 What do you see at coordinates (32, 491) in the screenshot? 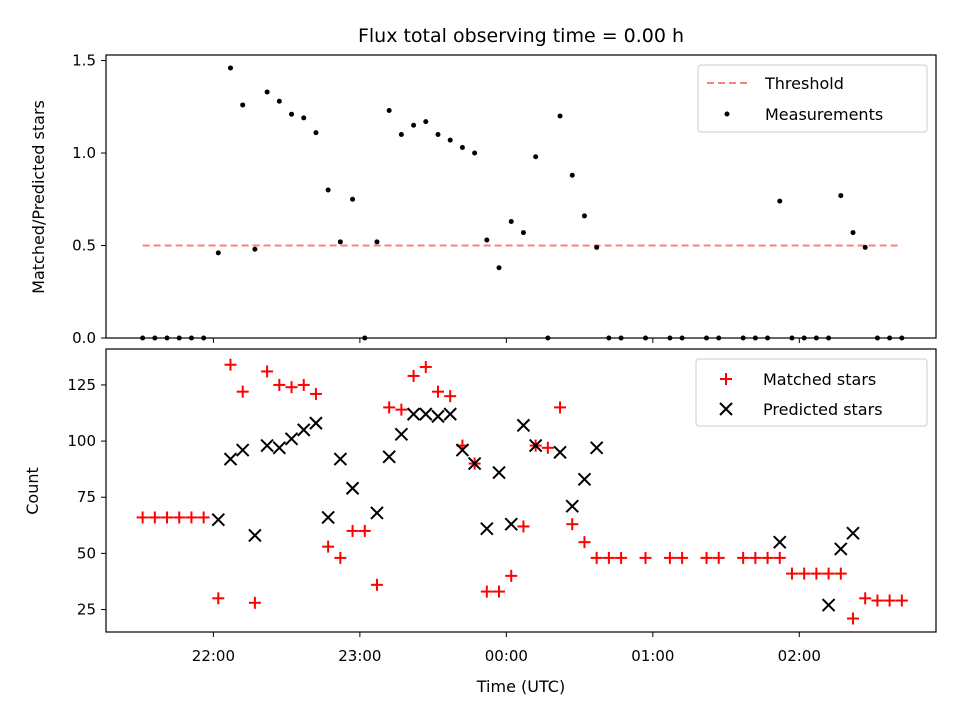
I see `bottom-y-axis-label: Count` at bounding box center [32, 491].